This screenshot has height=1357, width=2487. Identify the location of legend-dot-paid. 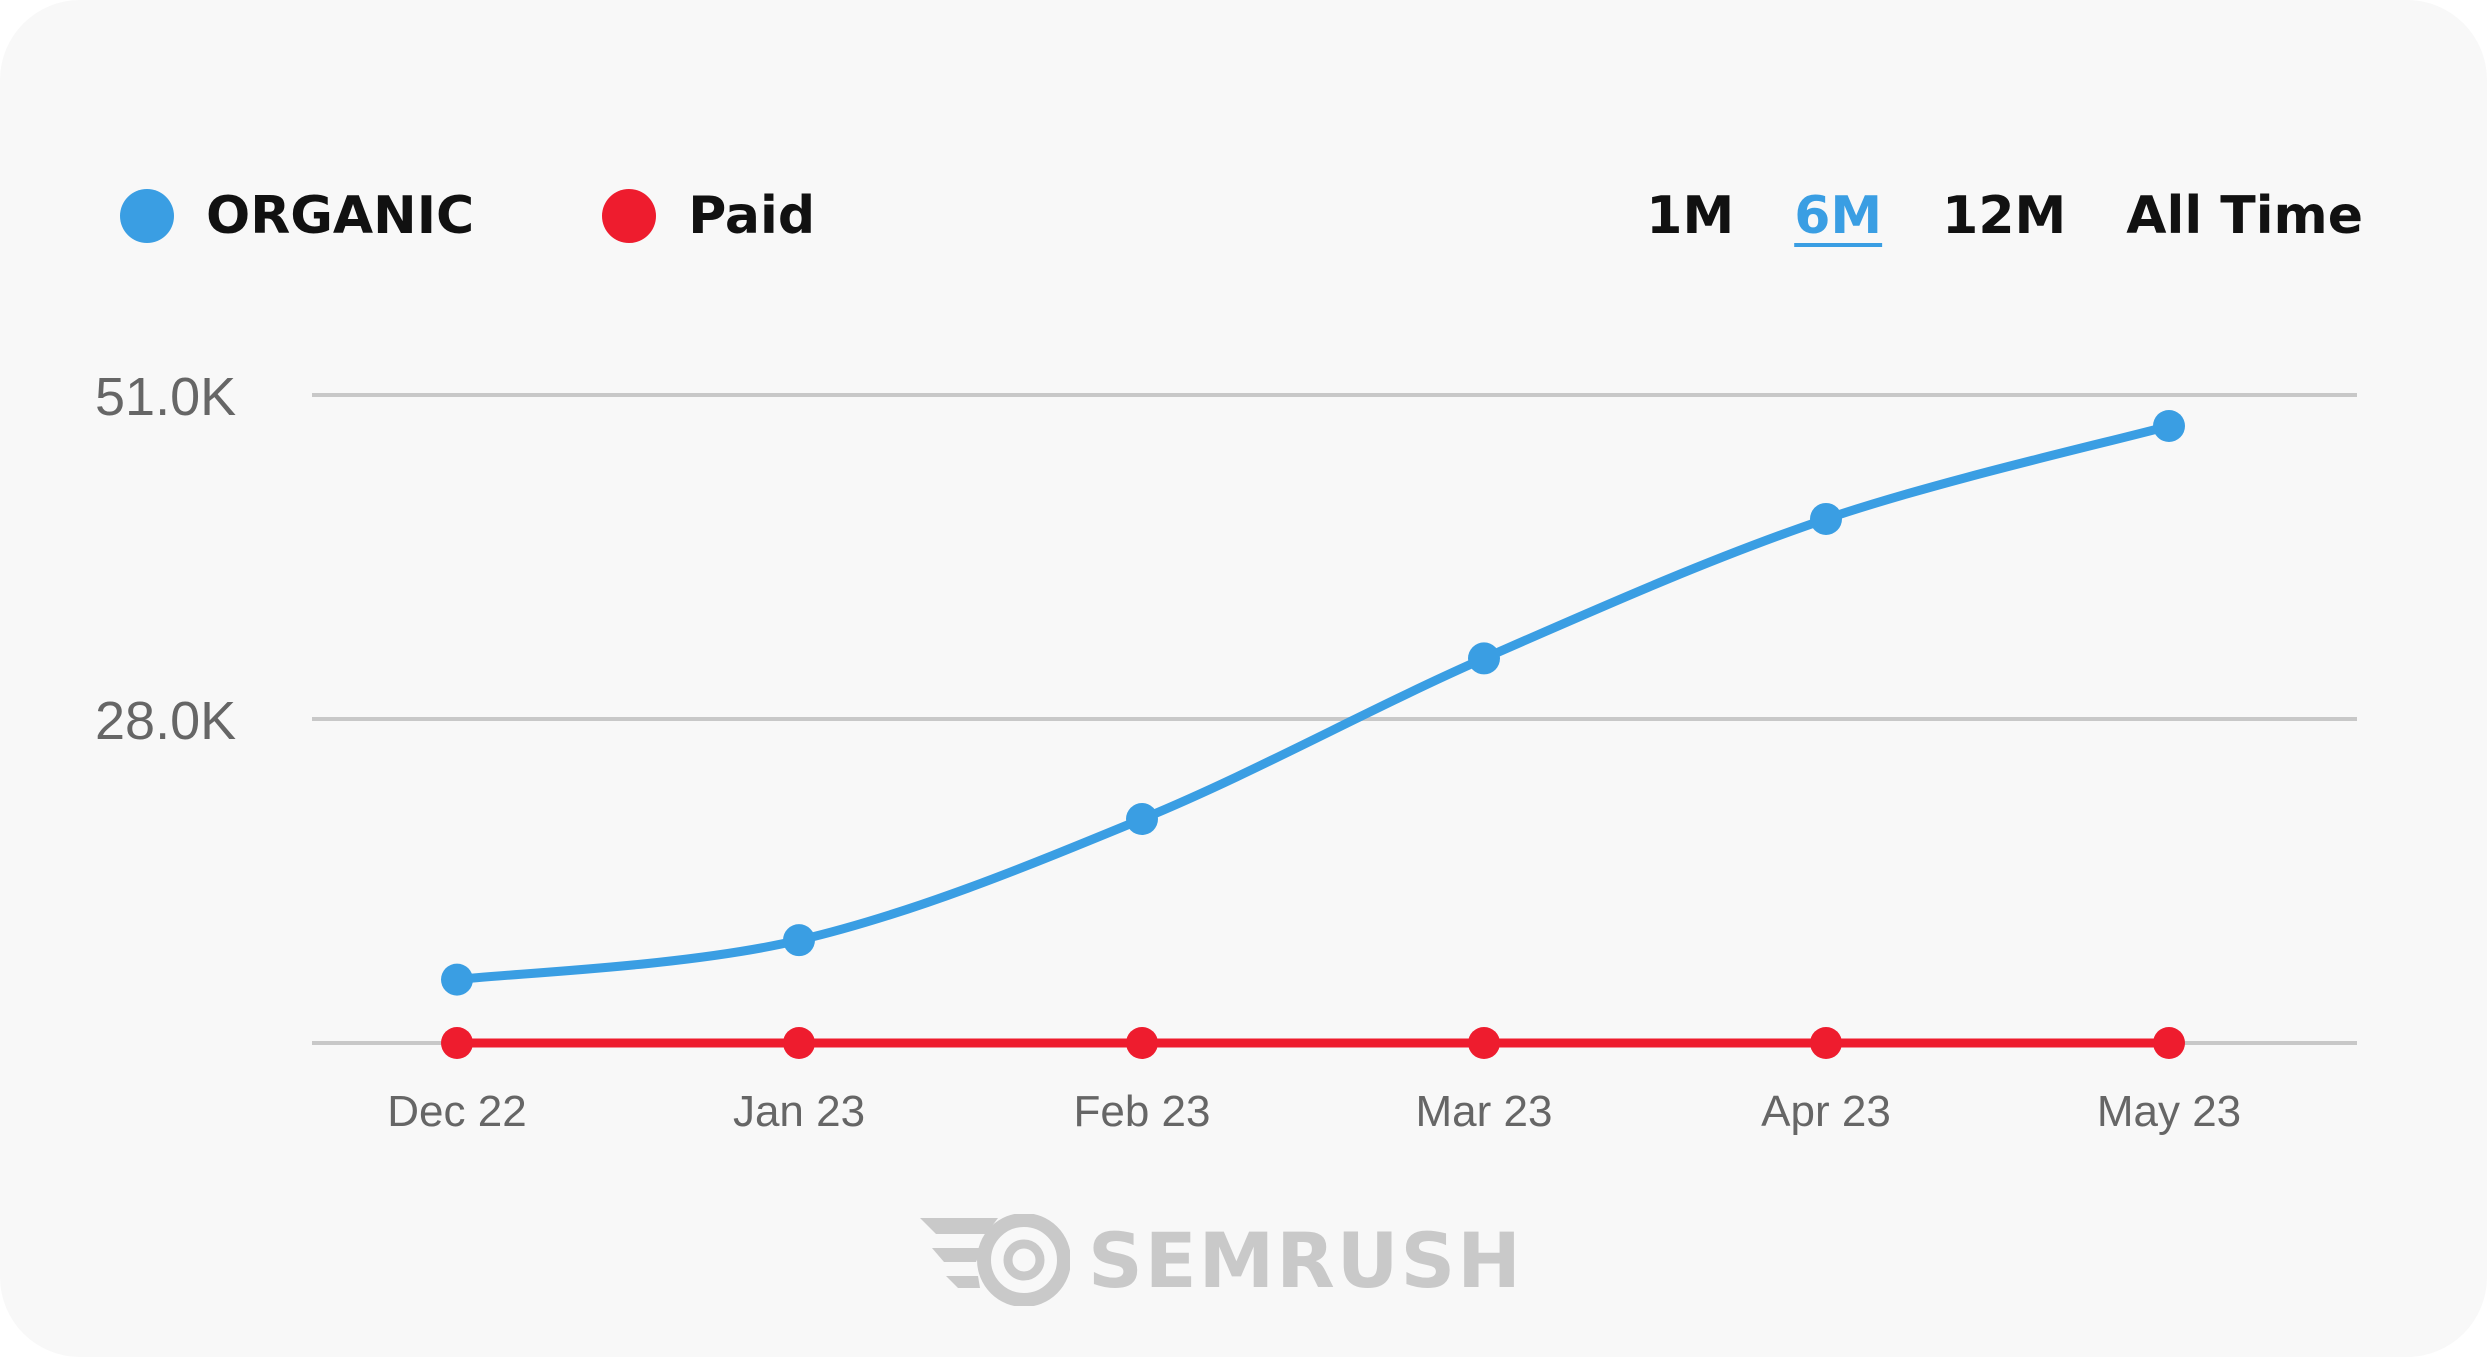
(629, 216).